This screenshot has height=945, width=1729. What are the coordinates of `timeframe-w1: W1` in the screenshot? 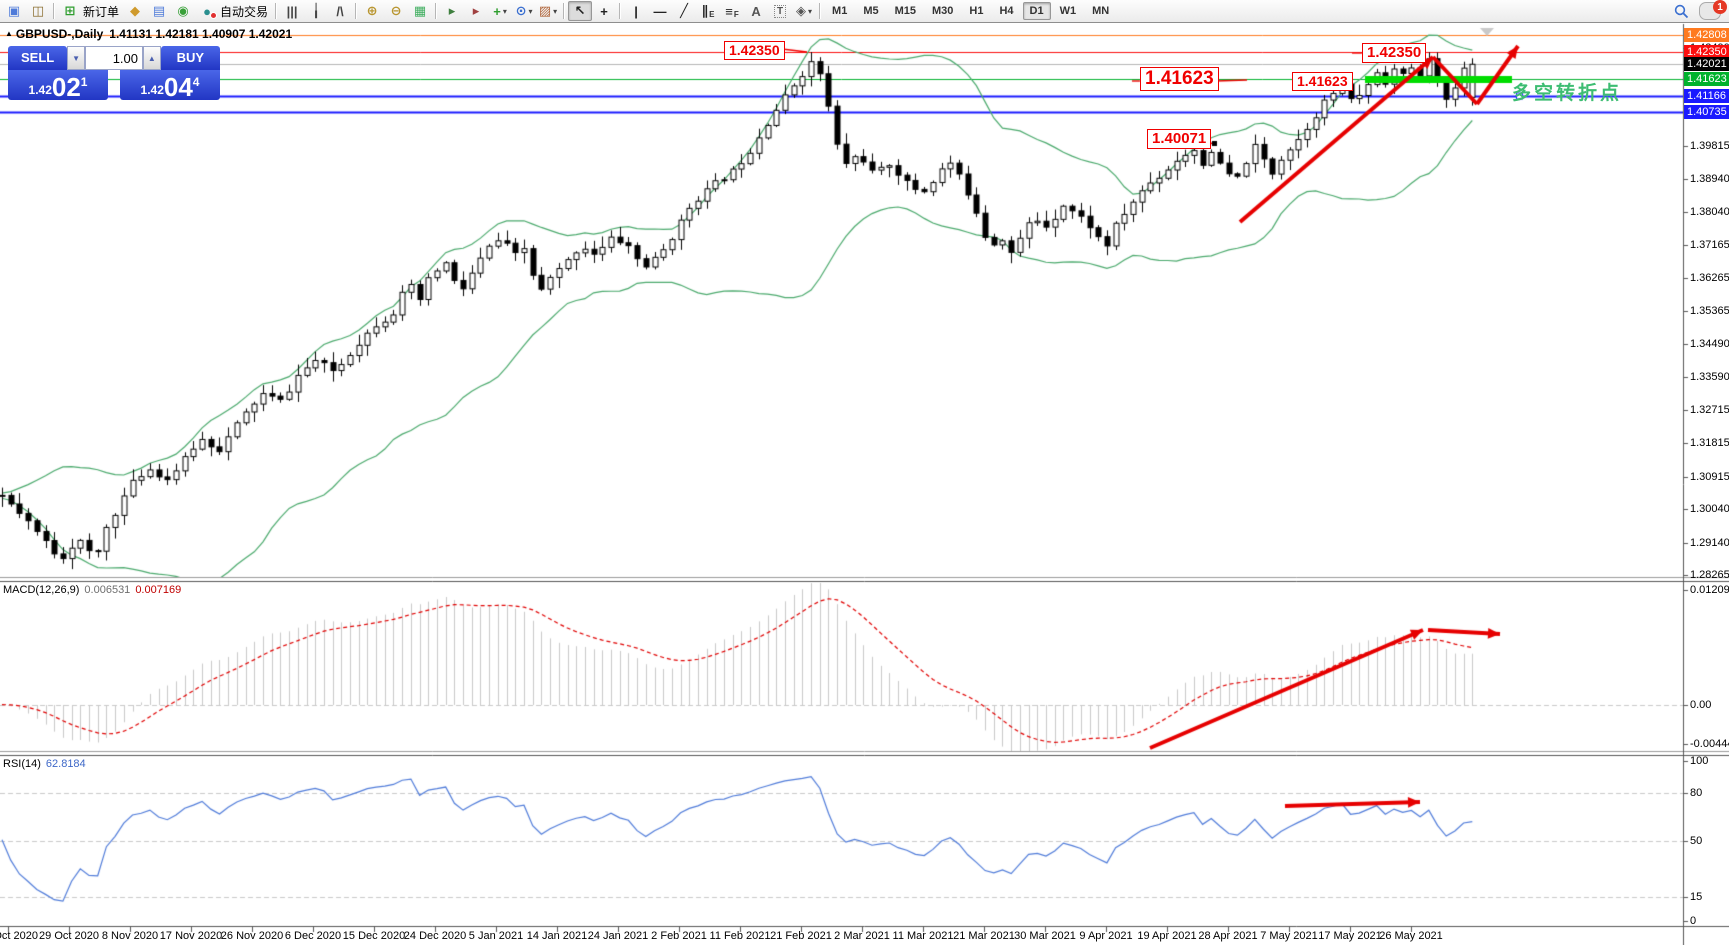 It's located at (1068, 11).